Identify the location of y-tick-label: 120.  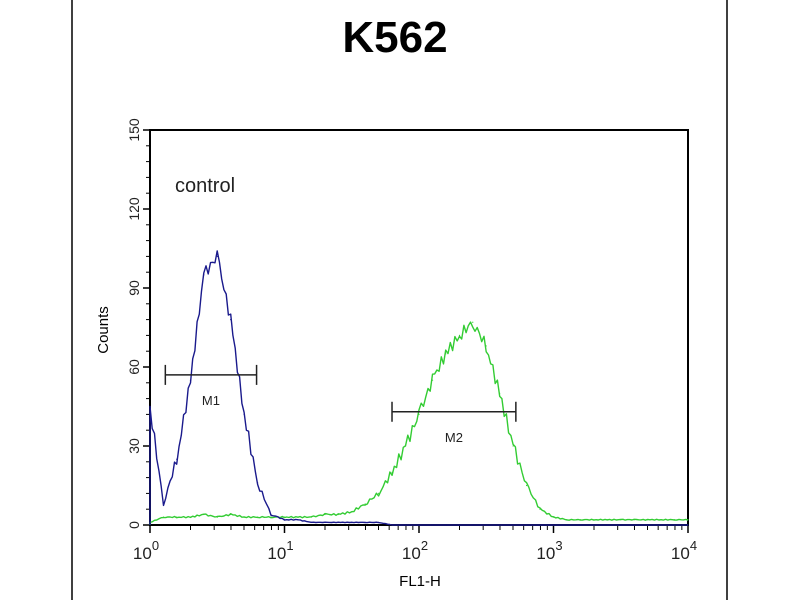
(134, 209).